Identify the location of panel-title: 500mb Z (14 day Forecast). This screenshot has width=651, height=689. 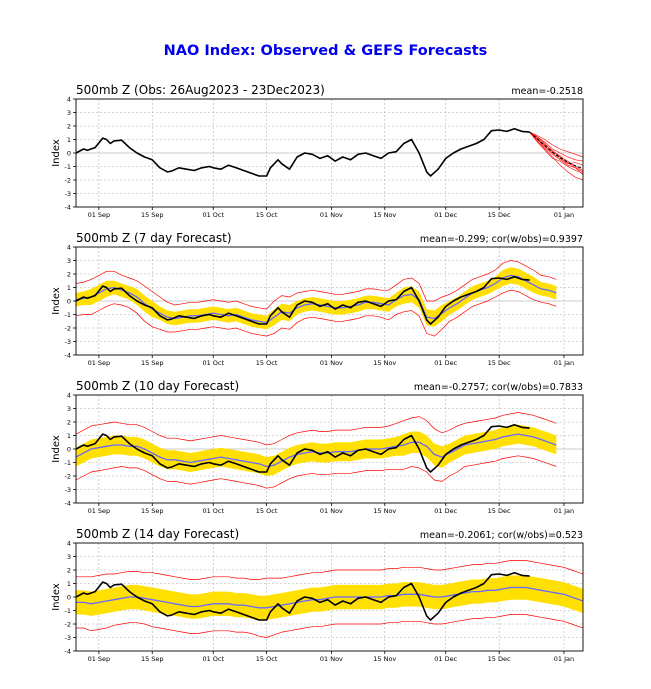
(157, 534).